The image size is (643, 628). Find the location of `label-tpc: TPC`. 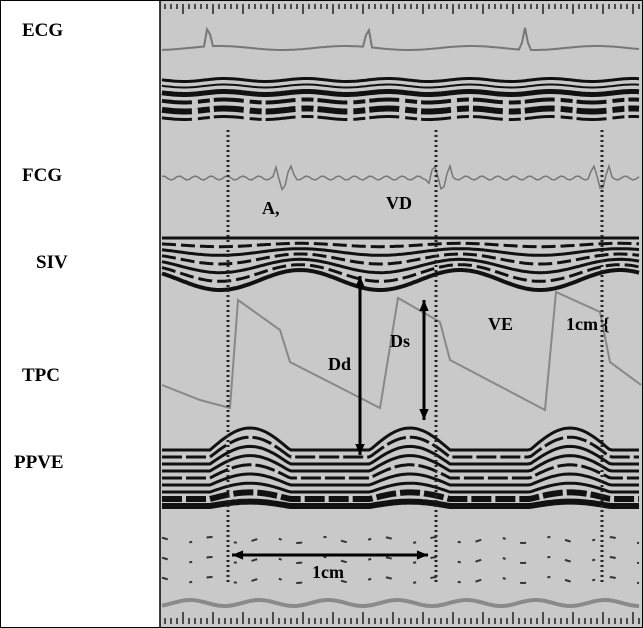

label-tpc: TPC is located at coordinates (41, 375).